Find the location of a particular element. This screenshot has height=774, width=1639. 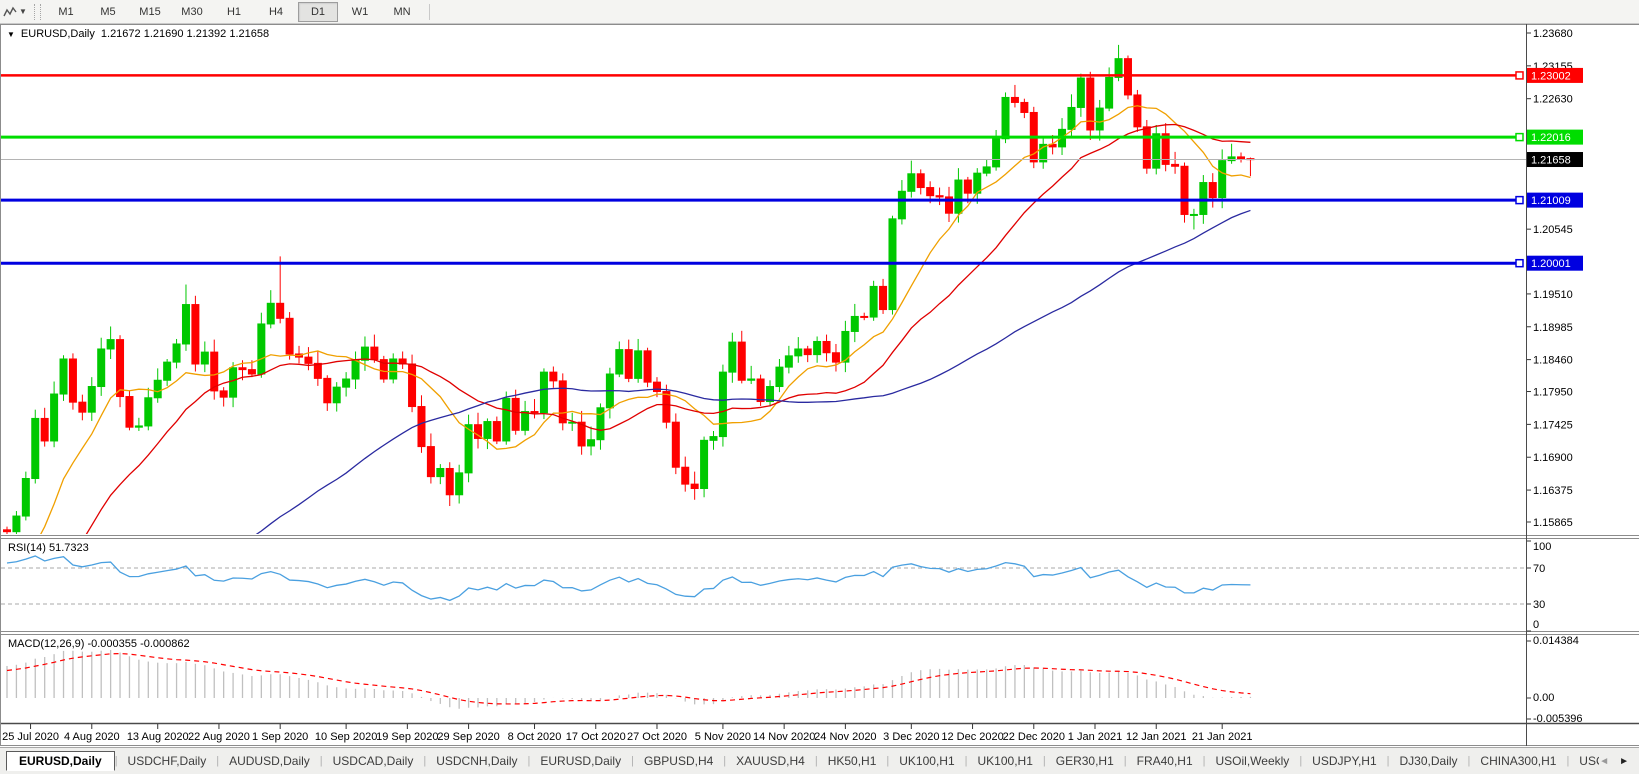

chart-tab-audusd-daily: AUDUSD,Daily is located at coordinates (269, 761).